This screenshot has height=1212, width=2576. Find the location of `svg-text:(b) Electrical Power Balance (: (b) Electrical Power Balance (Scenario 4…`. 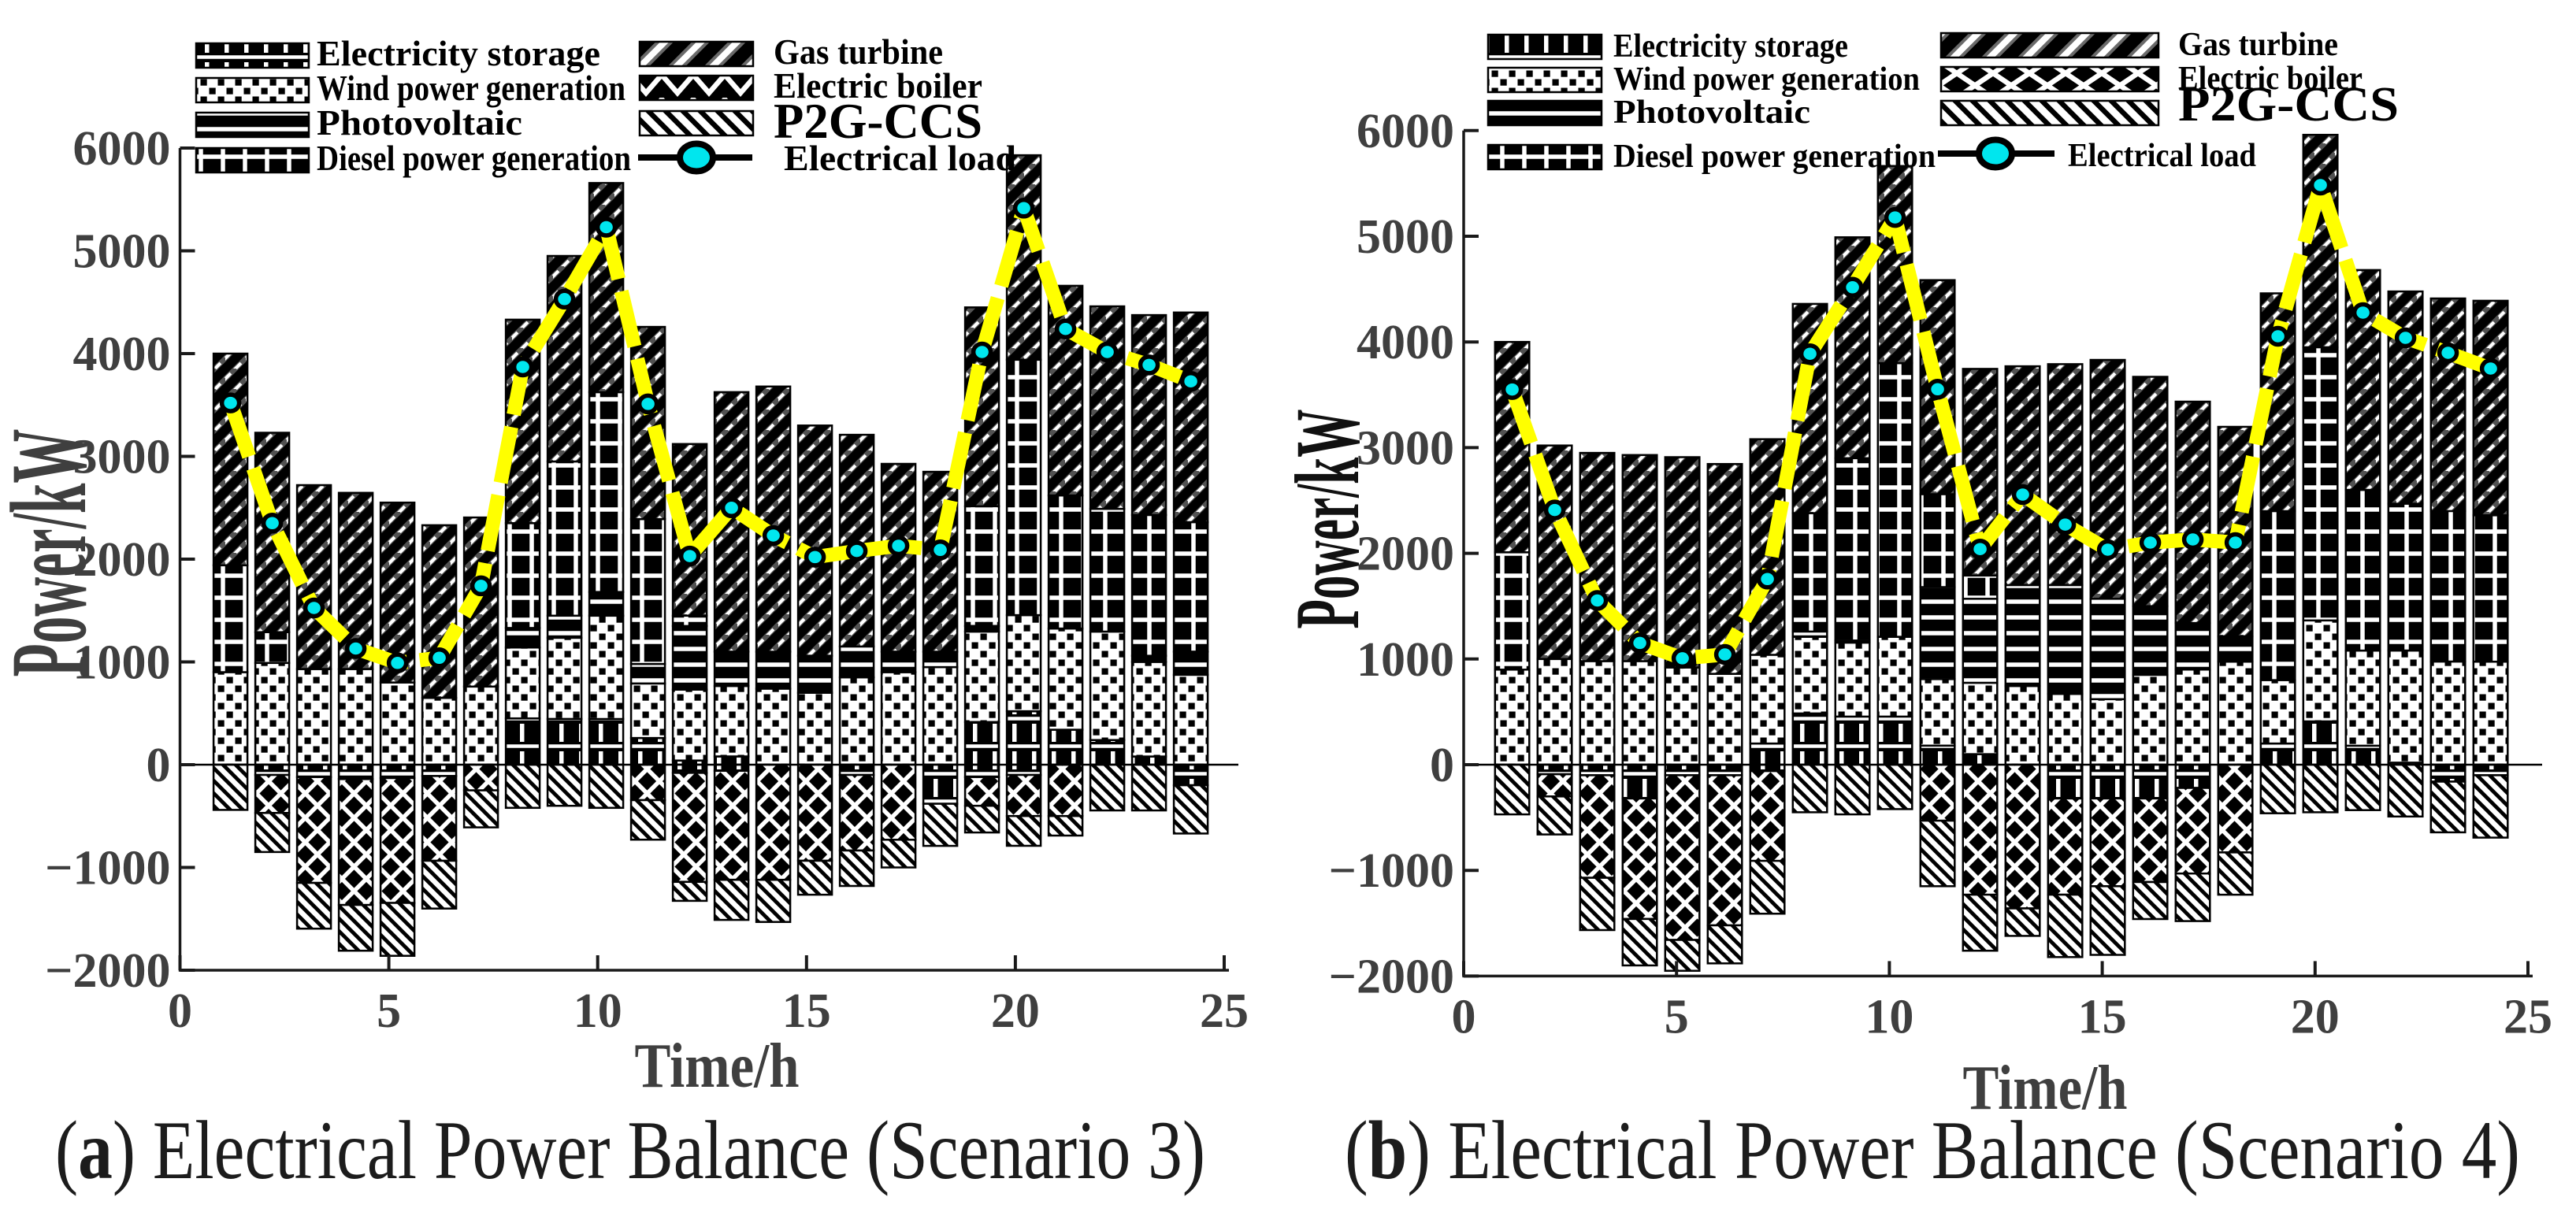

svg-text:(b) Electrical Power Balance (: (b) Electrical Power Balance (Scenario 4… is located at coordinates (1932, 1150).